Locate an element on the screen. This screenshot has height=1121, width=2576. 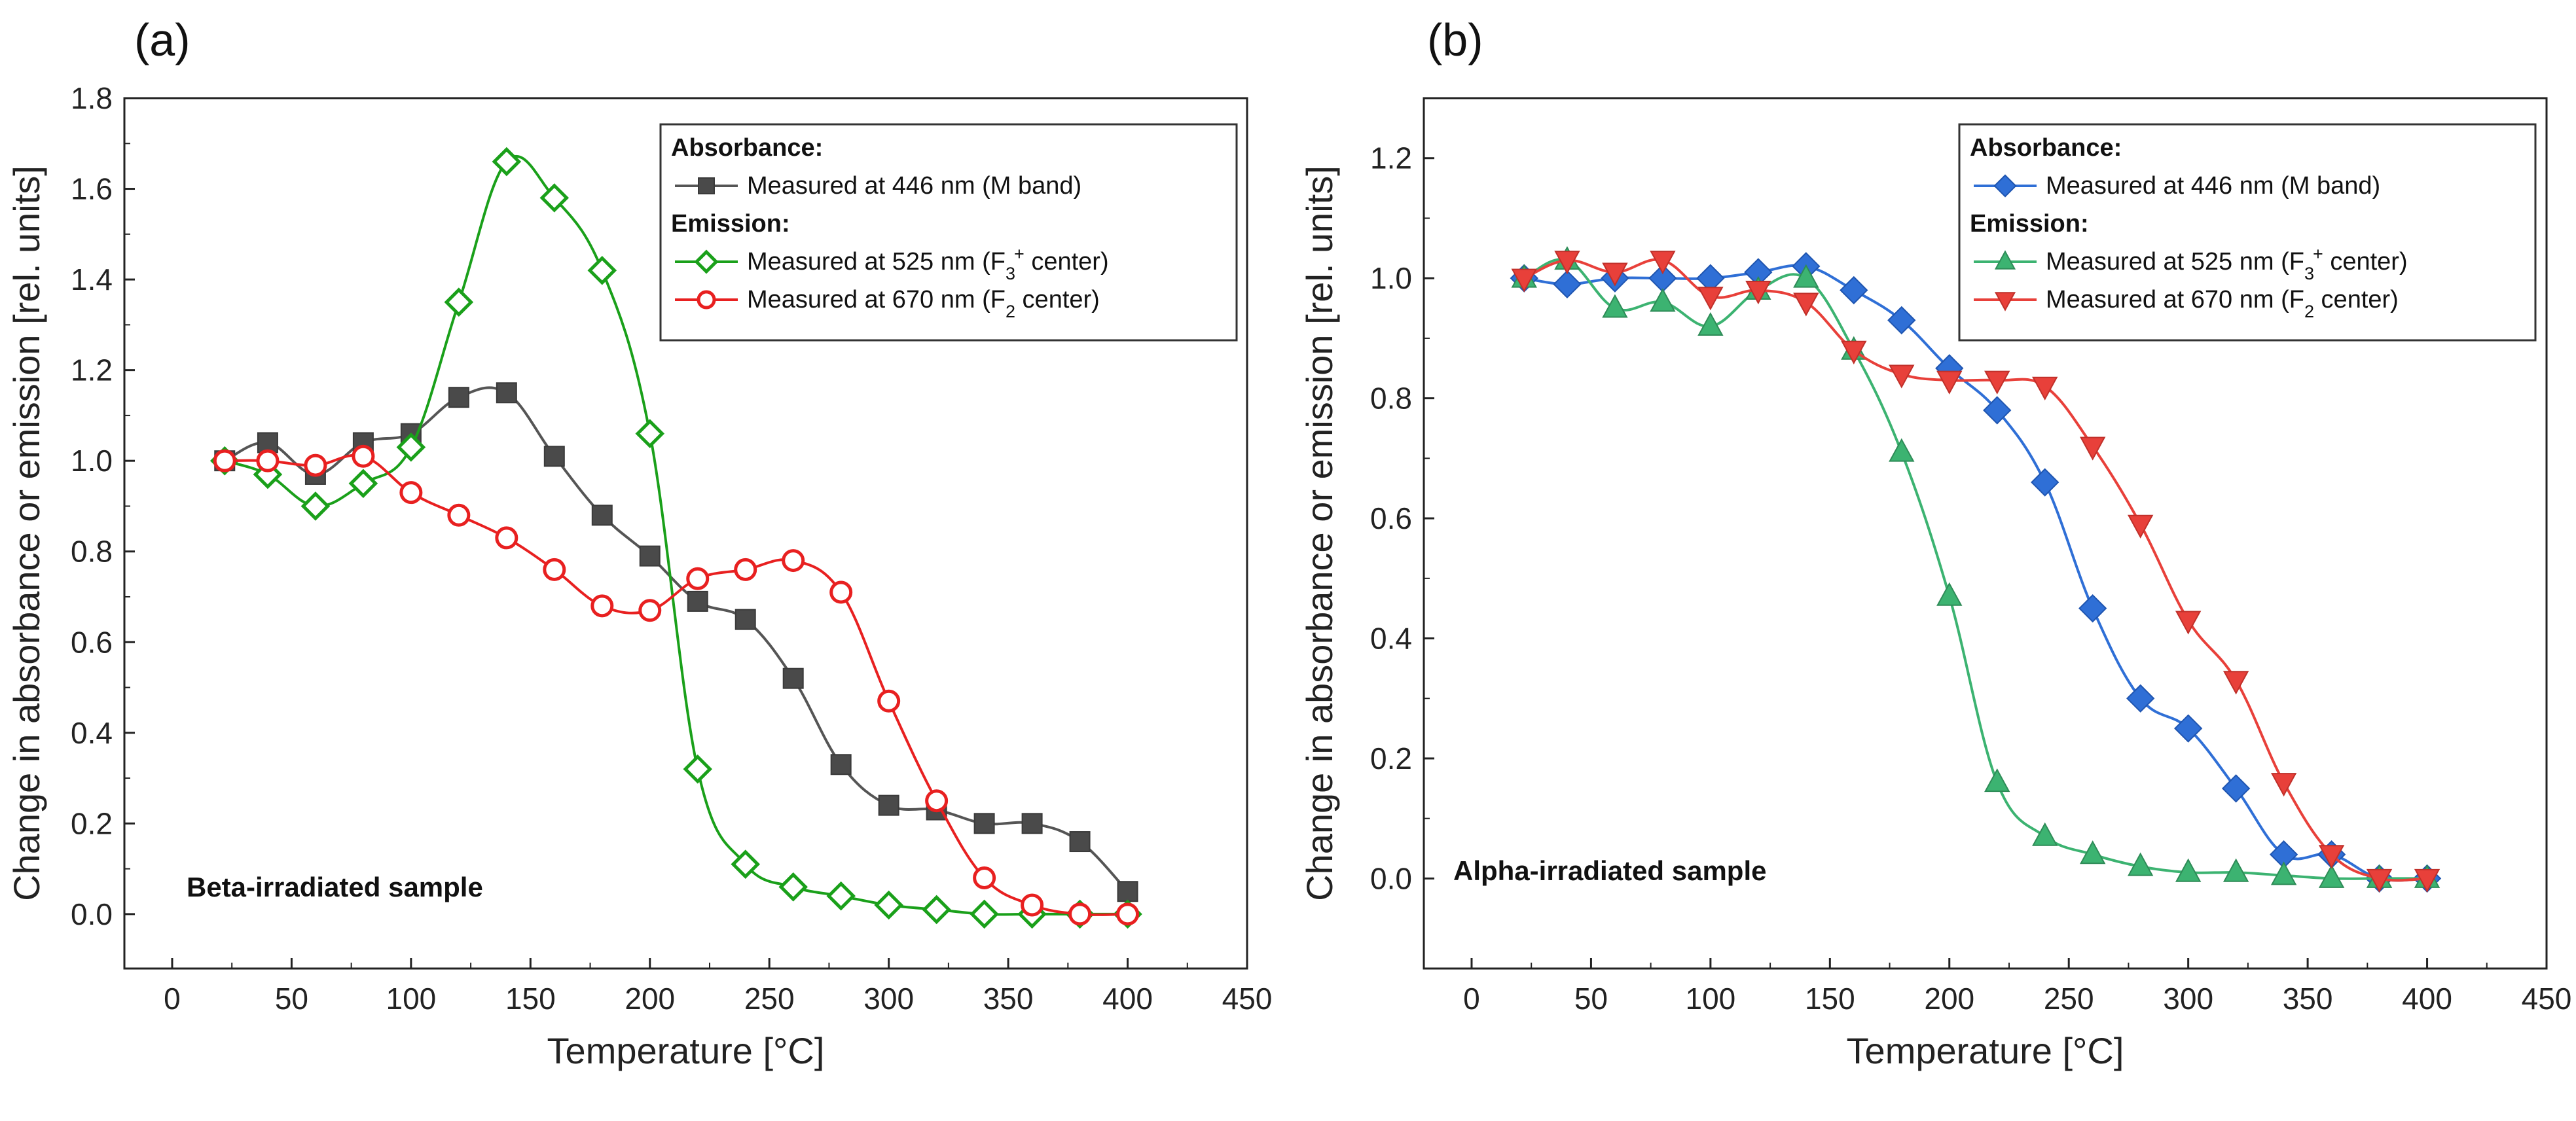
y-tick-label: 1.6 is located at coordinates (92, 189).